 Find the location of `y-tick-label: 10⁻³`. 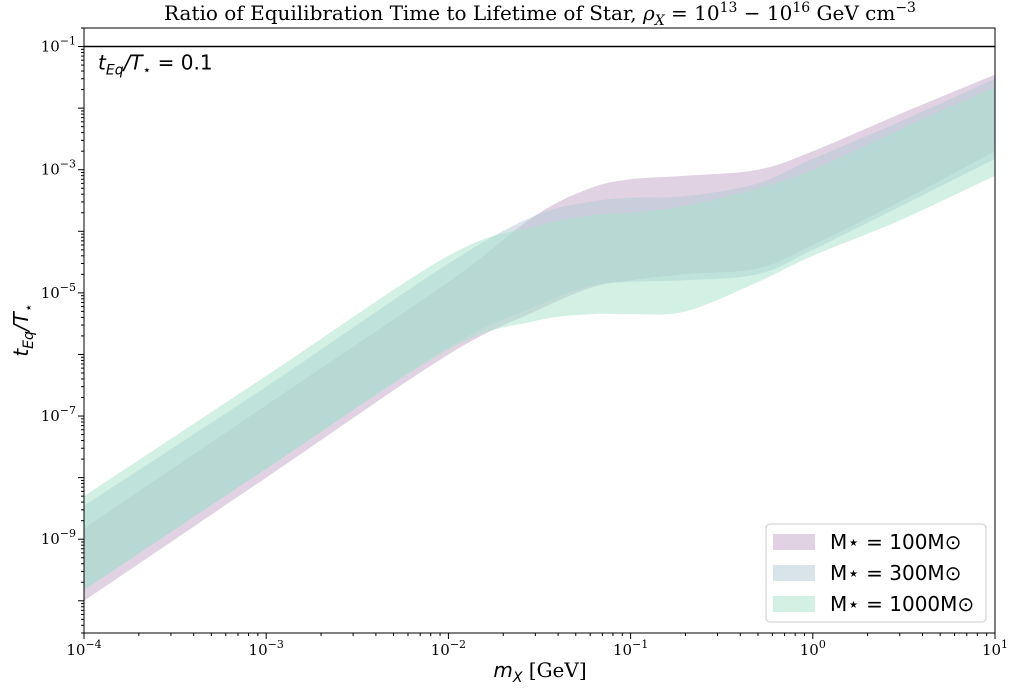

y-tick-label: 10⁻³ is located at coordinates (58, 168).